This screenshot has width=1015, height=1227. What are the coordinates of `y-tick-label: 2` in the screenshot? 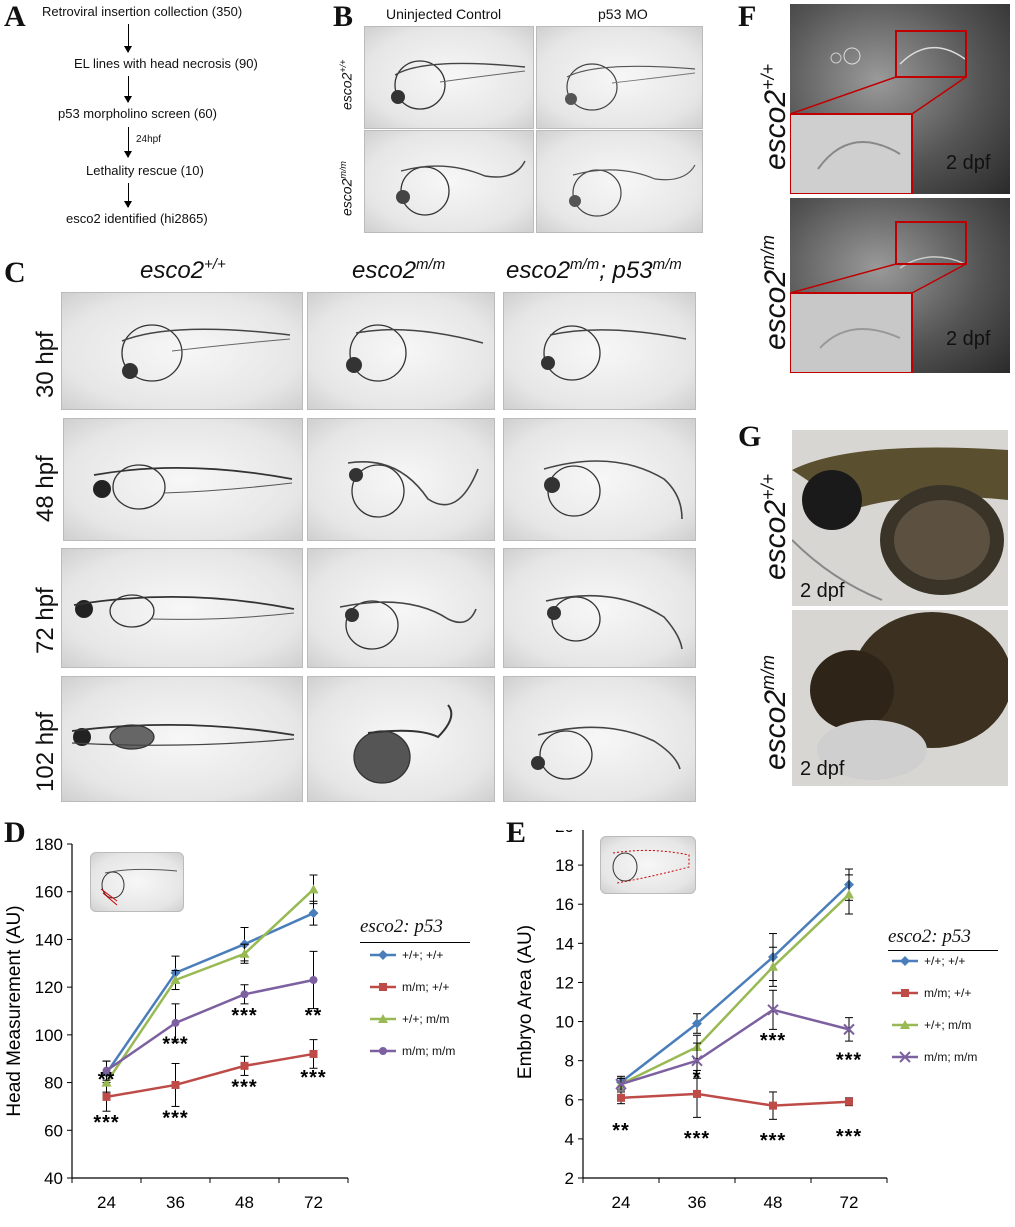 It's located at (569, 1178).